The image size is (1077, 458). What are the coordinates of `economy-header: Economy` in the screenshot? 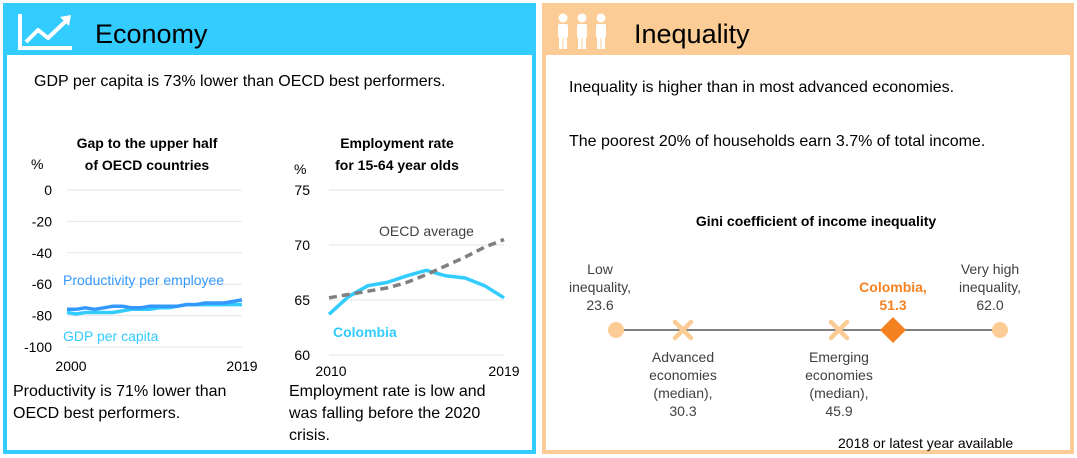 It's located at (269, 31).